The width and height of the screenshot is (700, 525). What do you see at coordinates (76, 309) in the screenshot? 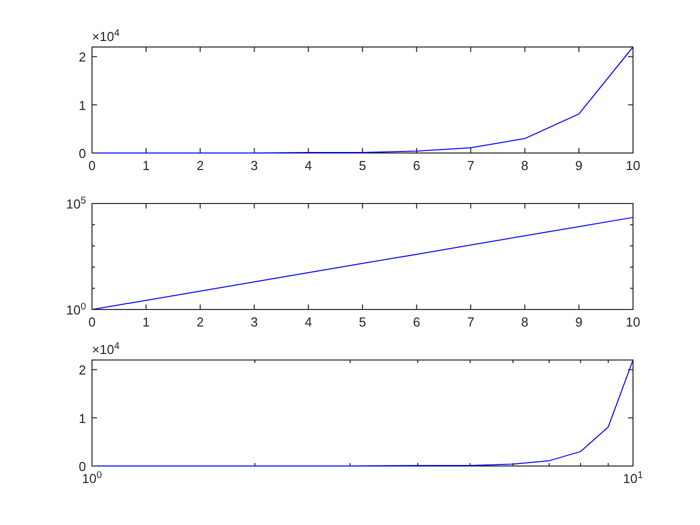
I see `y-tick-label: 10$^{0}$` at bounding box center [76, 309].